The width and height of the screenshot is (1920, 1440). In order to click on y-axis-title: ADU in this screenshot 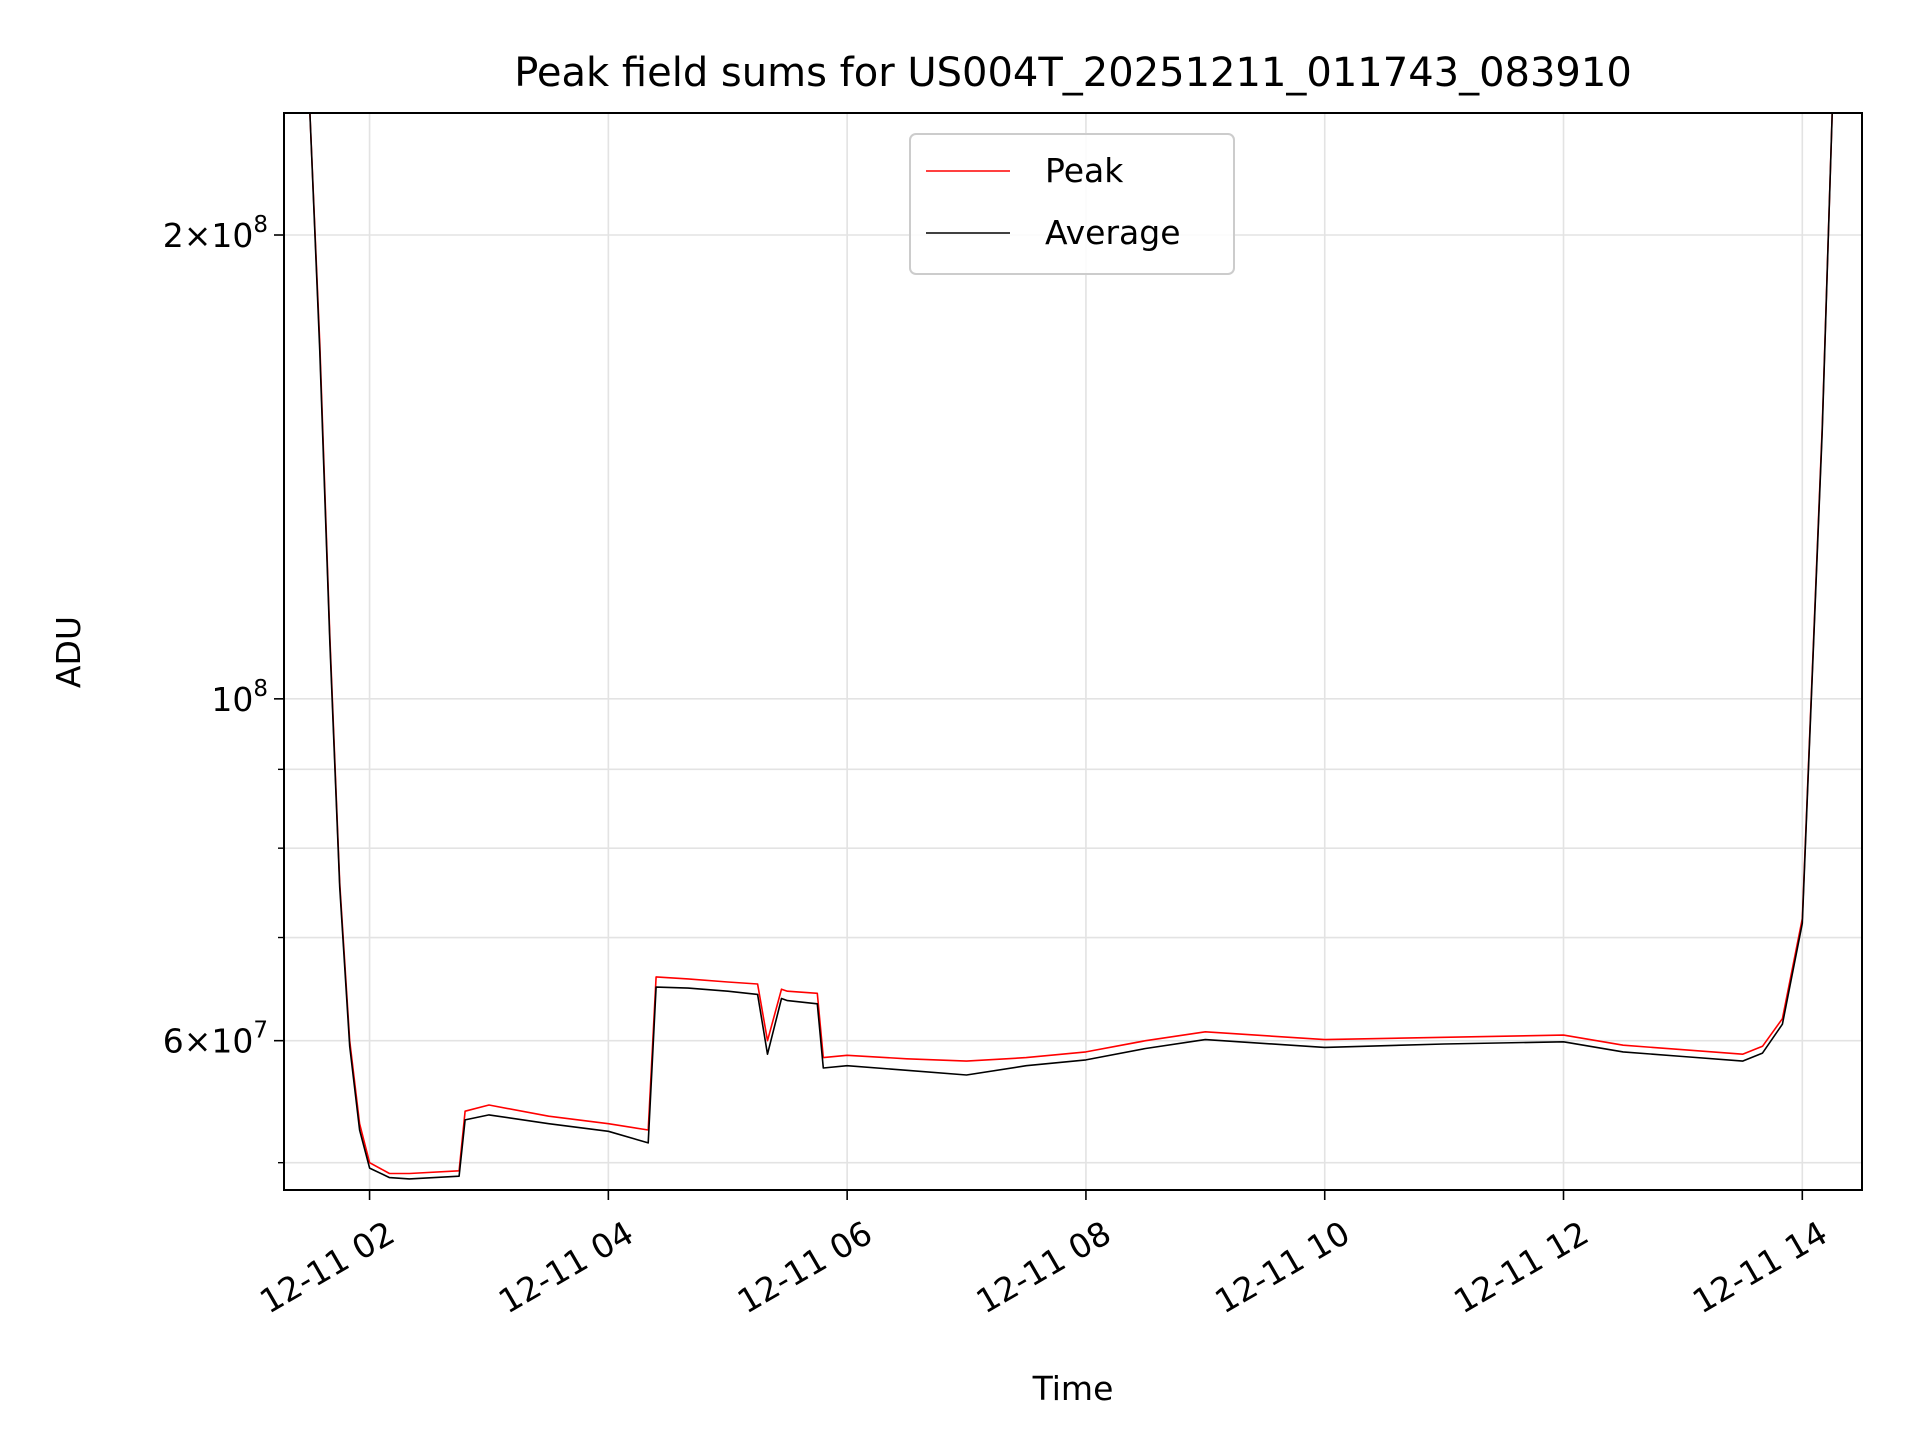, I will do `click(68, 652)`.